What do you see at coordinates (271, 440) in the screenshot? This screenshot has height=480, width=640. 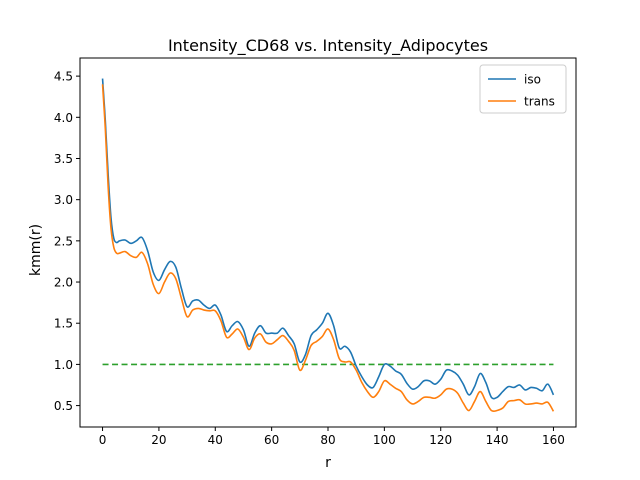 I see `x-tick-label: 60` at bounding box center [271, 440].